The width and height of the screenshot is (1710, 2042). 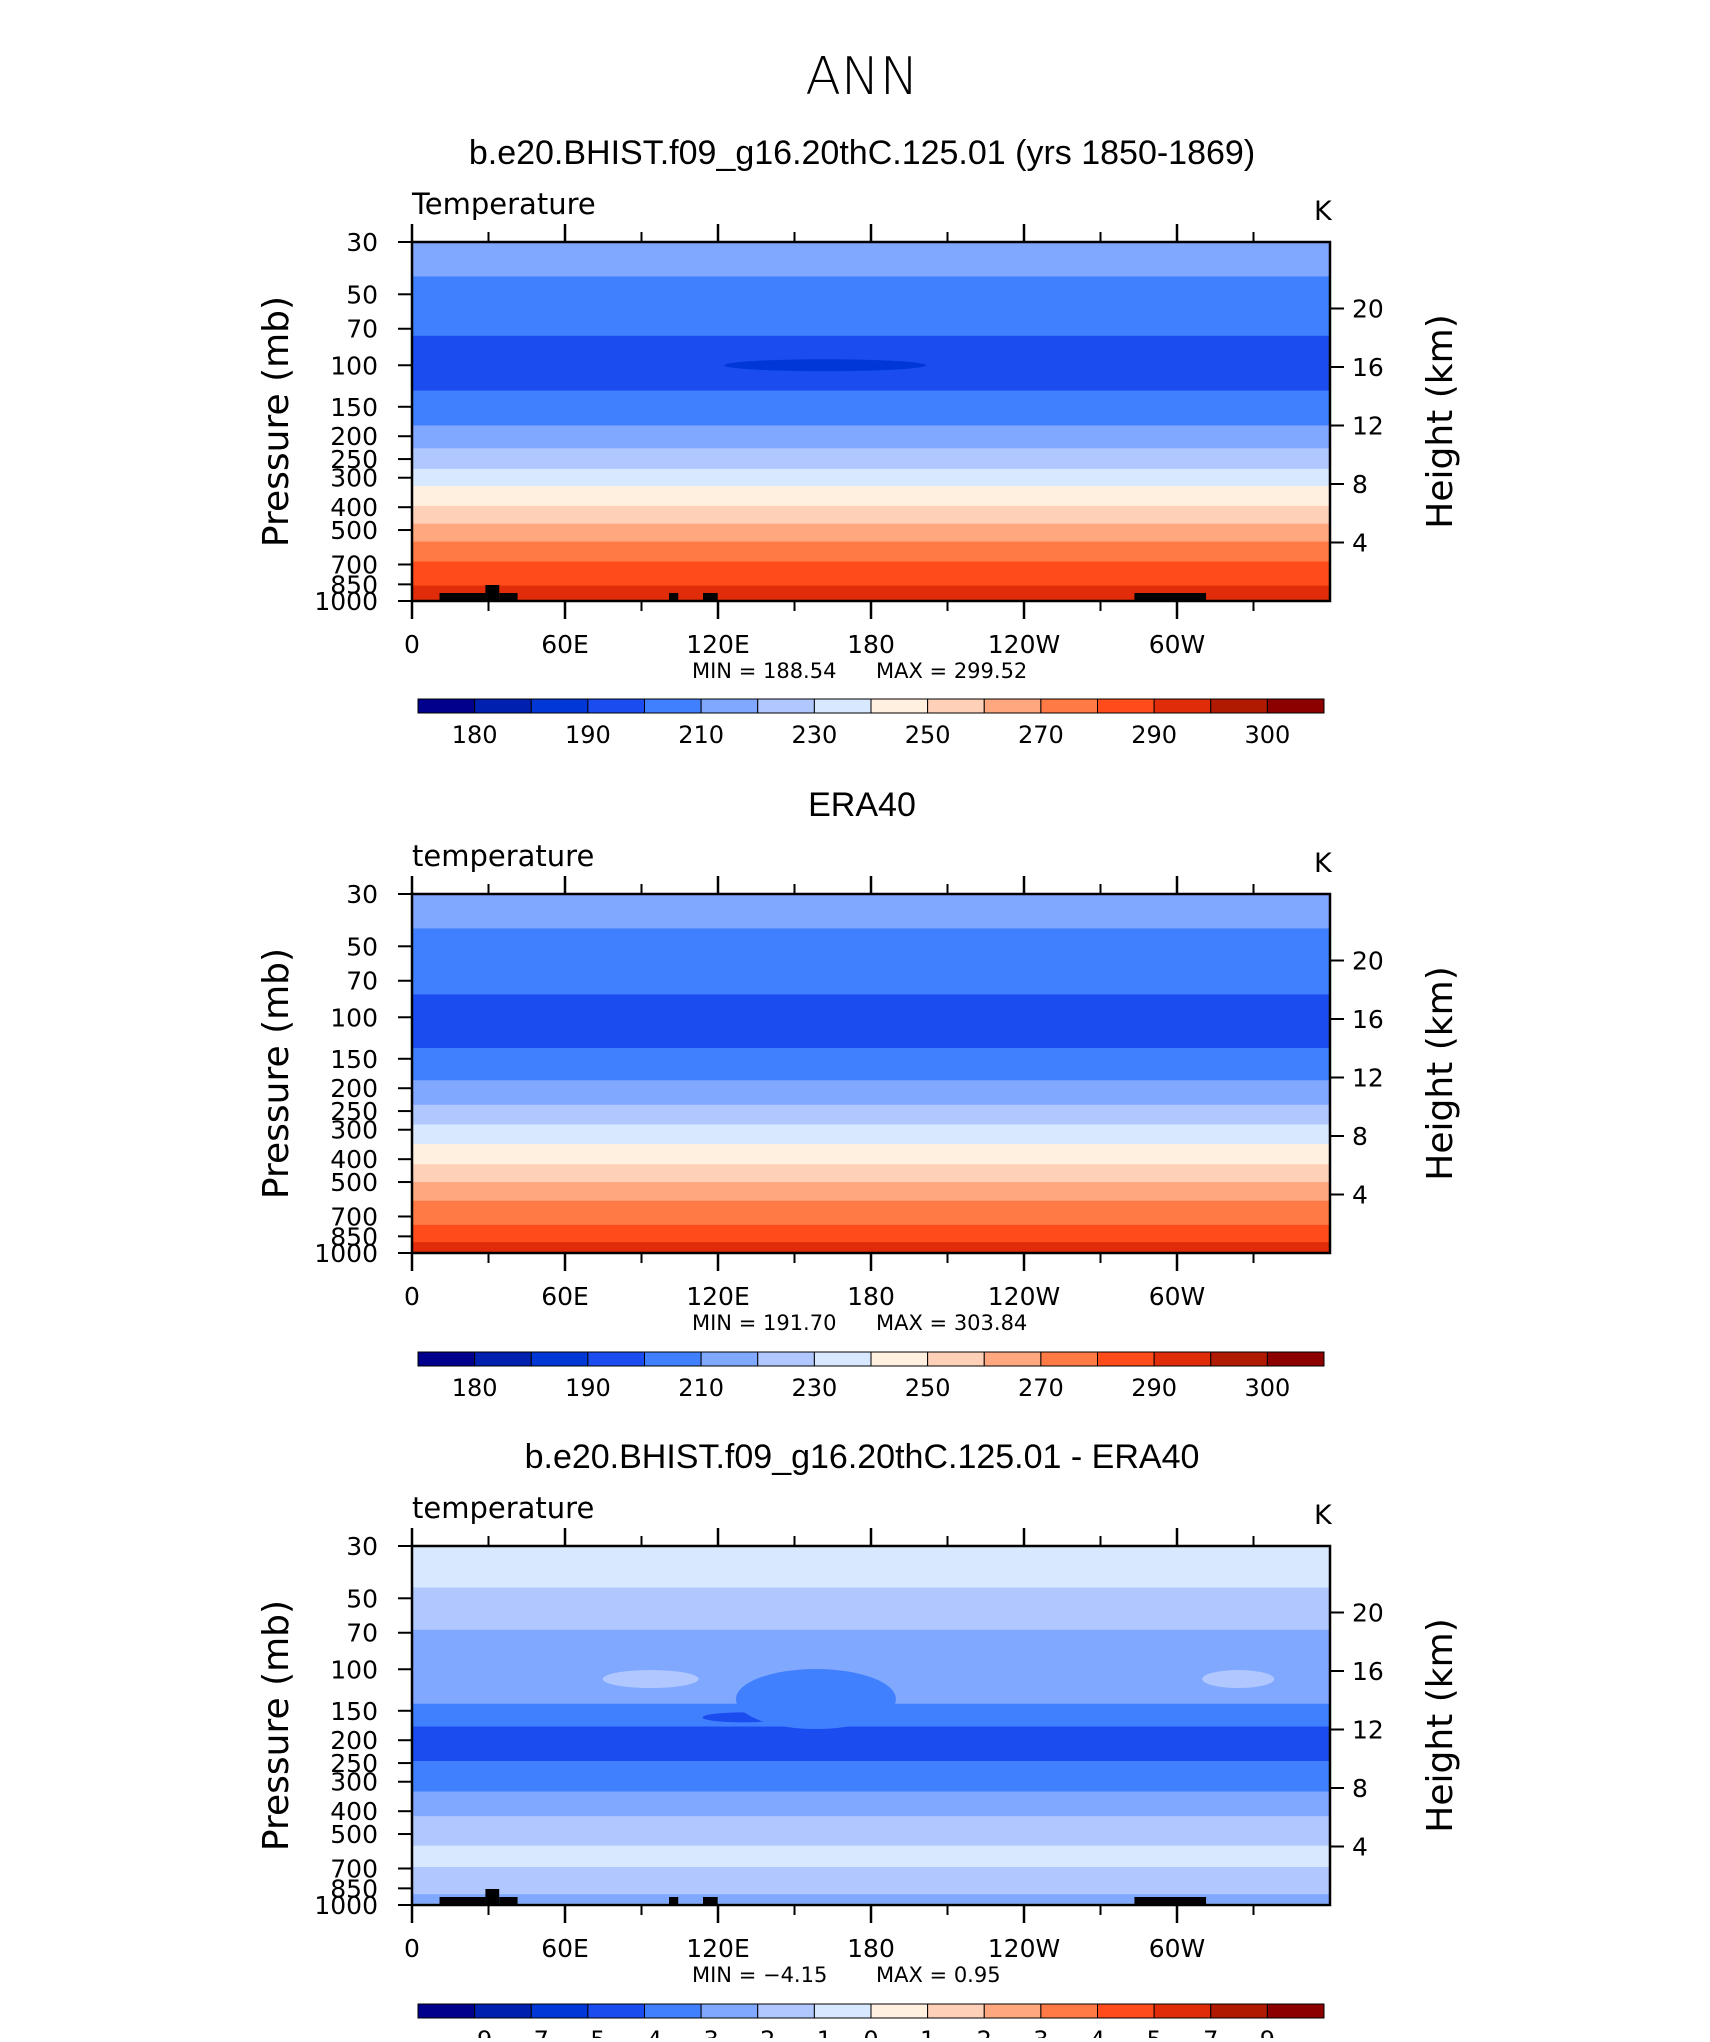 I want to click on panel-title: ERA40, so click(x=862, y=805).